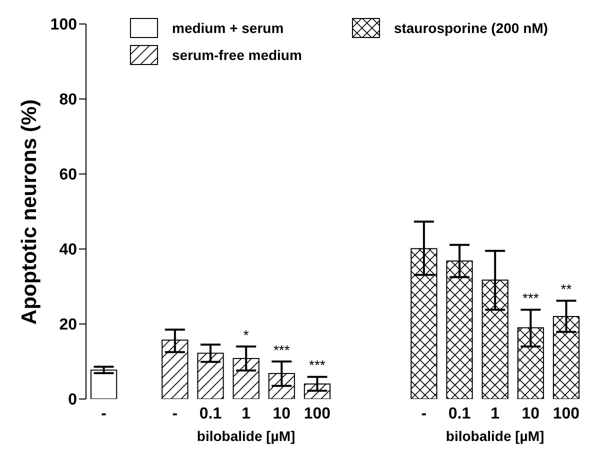 This screenshot has width=589, height=452. What do you see at coordinates (246, 436) in the screenshot?
I see `x-axis-title: bilobalide [µM]` at bounding box center [246, 436].